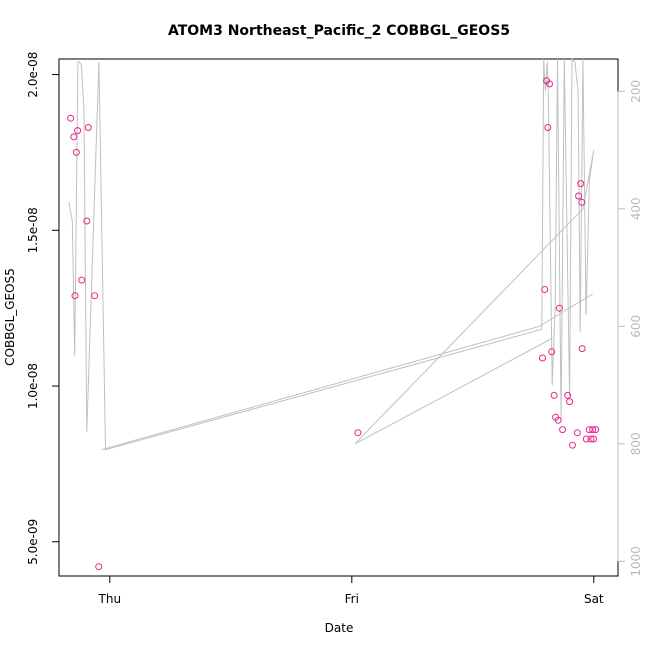  Describe the element at coordinates (43, 308) in the screenshot. I see `y-axis: 5.0e-09 1.0e-08 1.5e-08 2.0e-08` at that location.